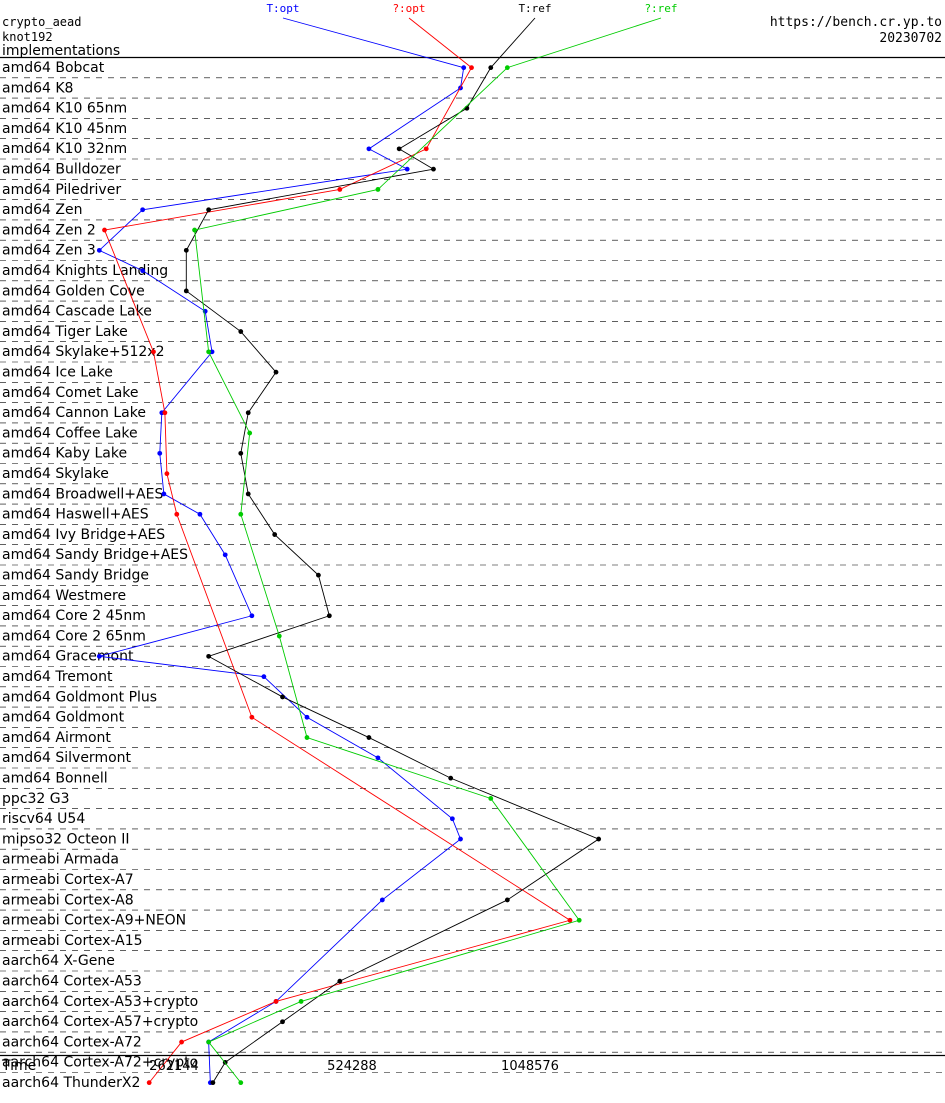  I want to click on category-label: ppc32 G3, so click(36, 799).